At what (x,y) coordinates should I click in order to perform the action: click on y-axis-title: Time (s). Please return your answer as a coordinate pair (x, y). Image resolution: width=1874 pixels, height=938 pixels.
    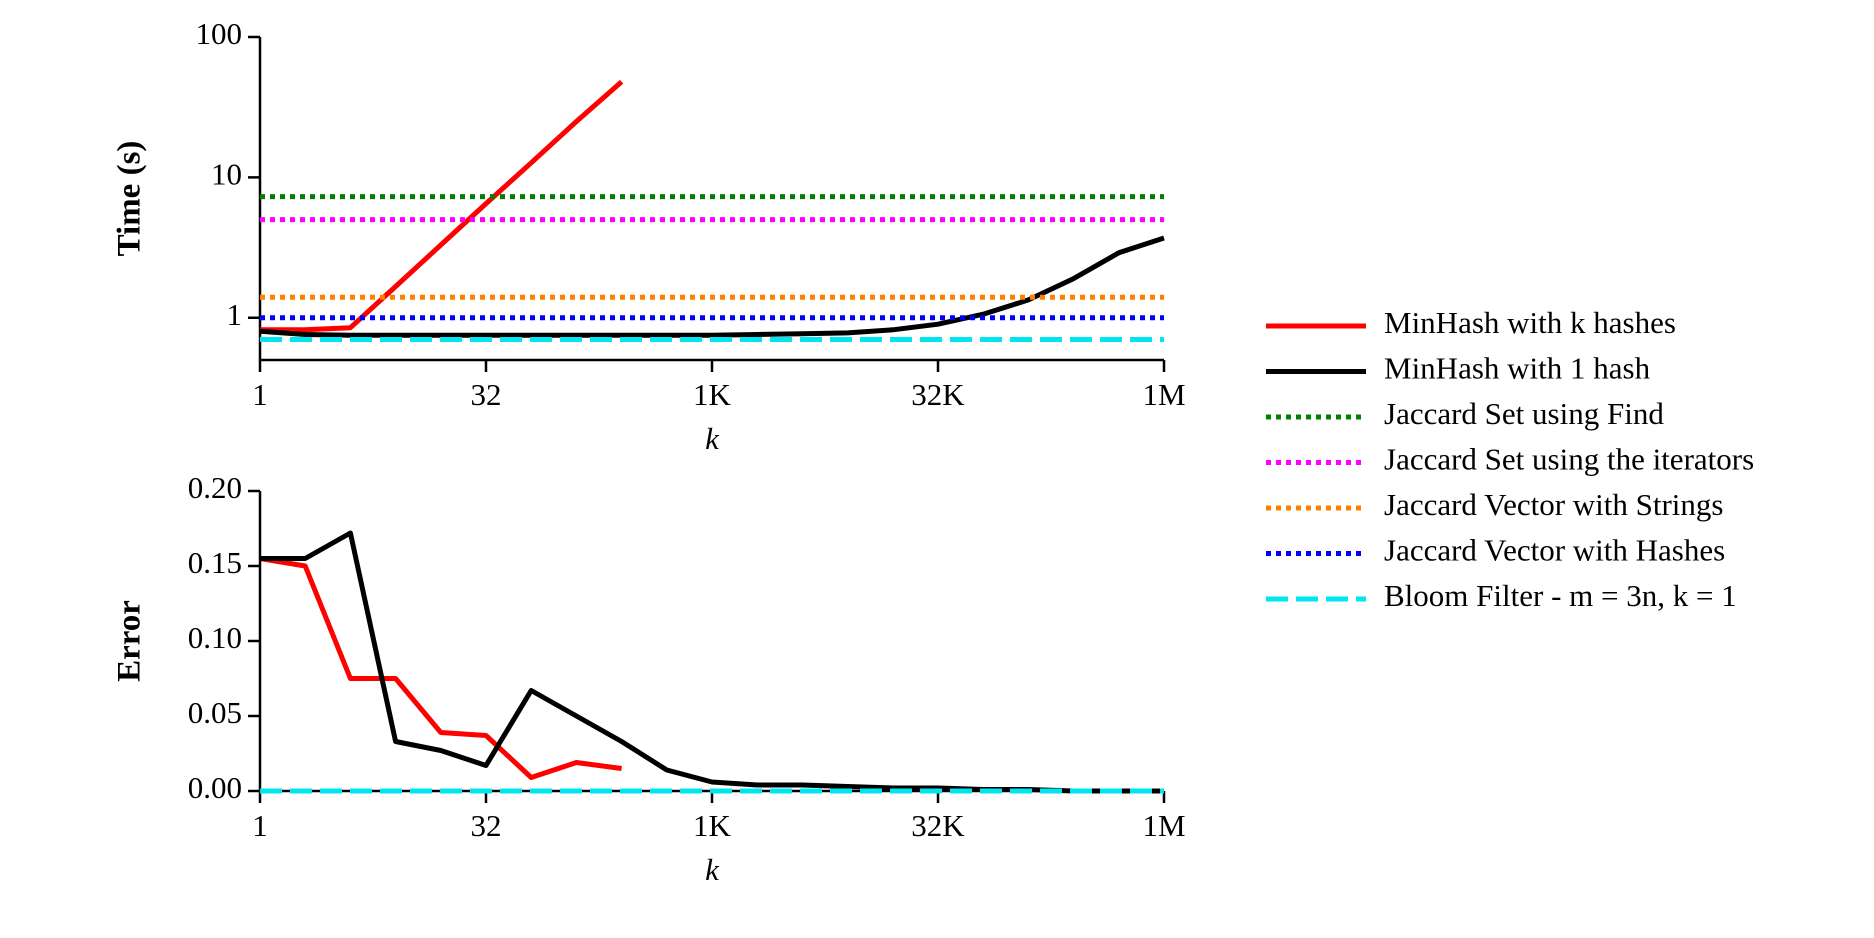
    Looking at the image, I should click on (130, 199).